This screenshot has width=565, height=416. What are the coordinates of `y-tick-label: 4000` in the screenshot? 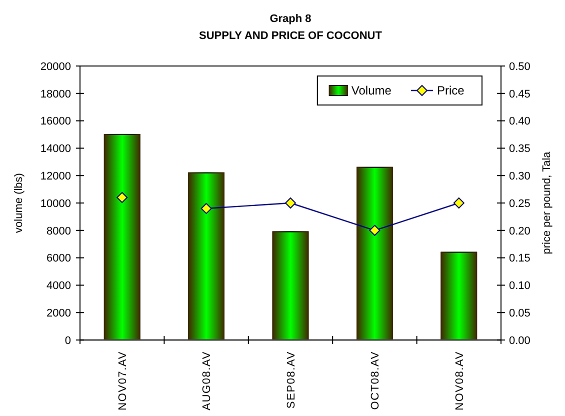 It's located at (58, 286).